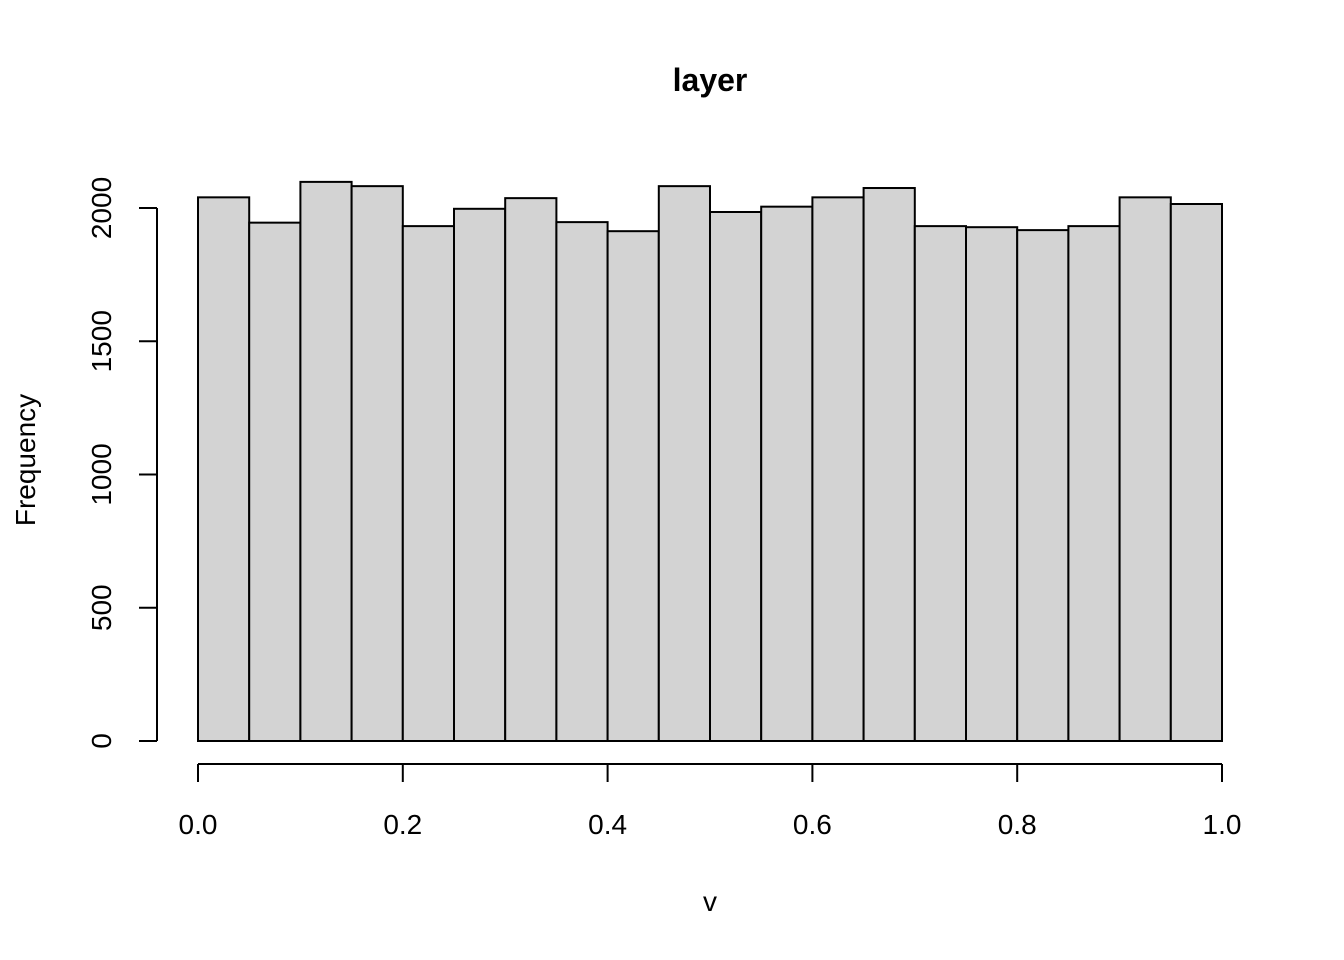 The height and width of the screenshot is (960, 1344). I want to click on y-axis-label: Frequency, so click(25, 460).